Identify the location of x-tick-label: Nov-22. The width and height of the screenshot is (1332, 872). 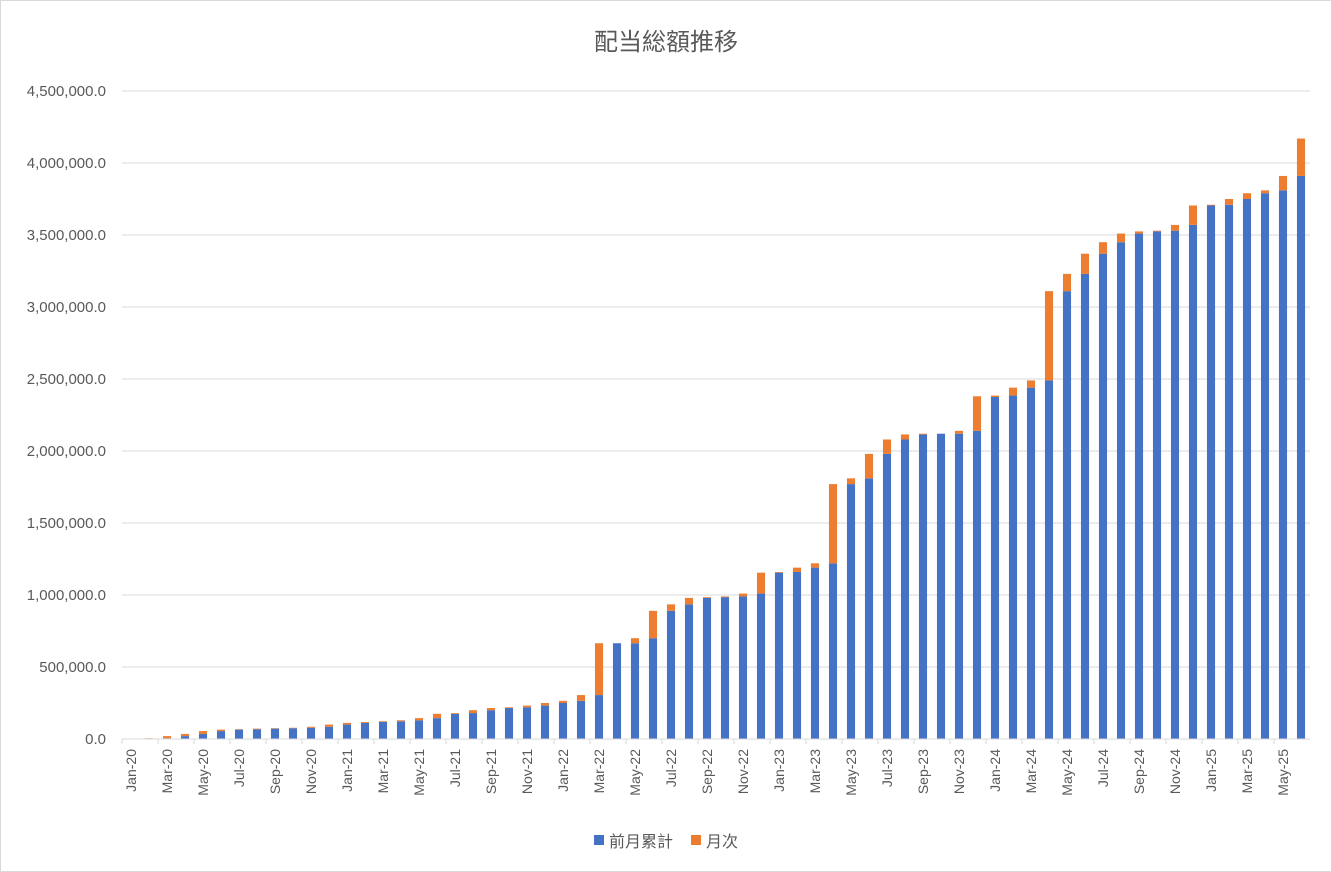
(743, 771).